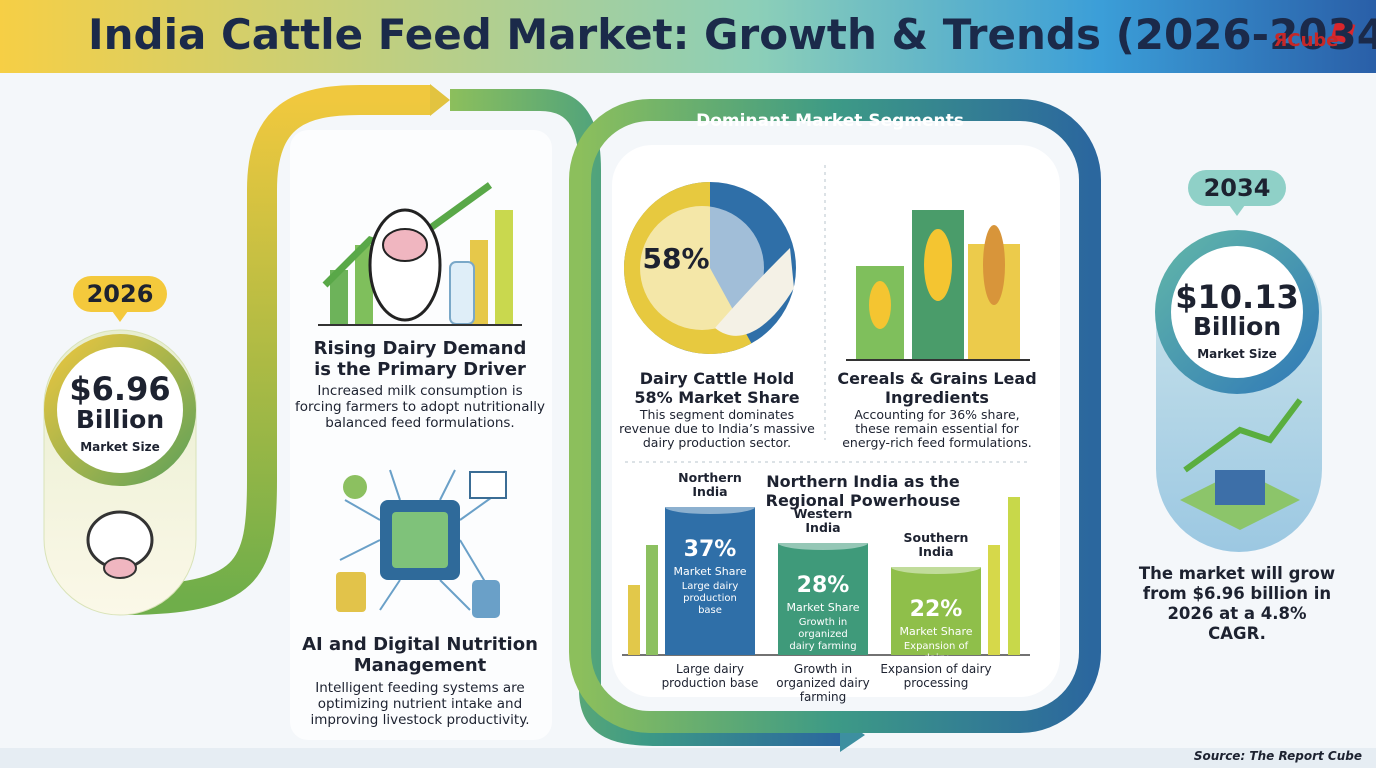  What do you see at coordinates (1237, 326) in the screenshot?
I see `end-unit: Billion` at bounding box center [1237, 326].